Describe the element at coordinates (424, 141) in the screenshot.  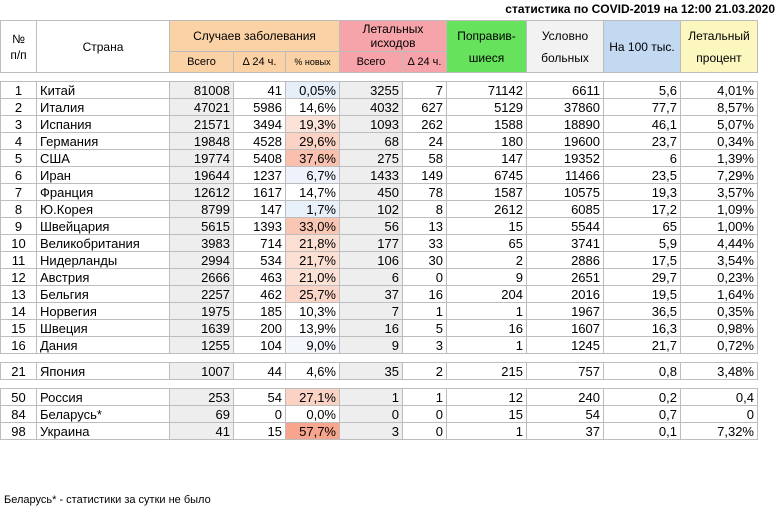
I see `cell-dd24: 24` at that location.